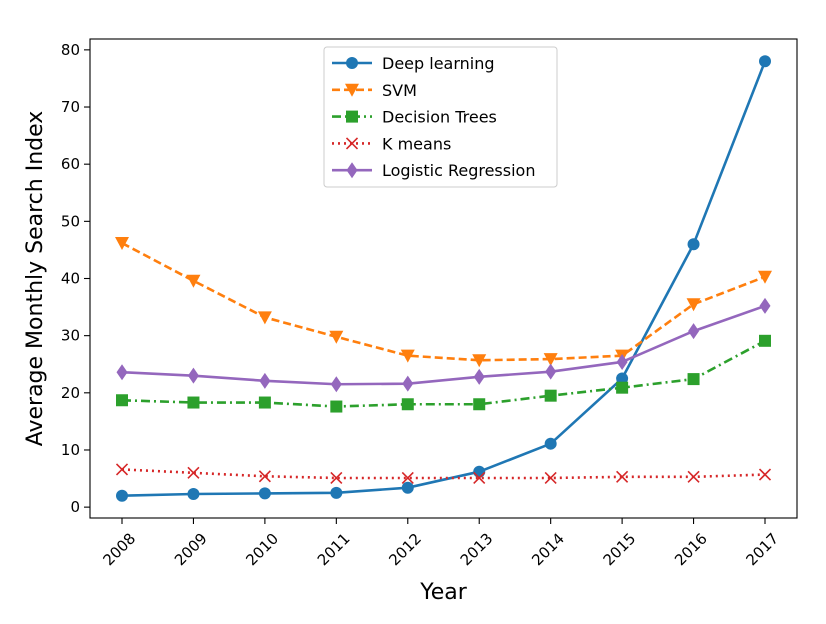 This screenshot has width=826, height=624. I want to click on series-line-logistic-regression, so click(443, 345).